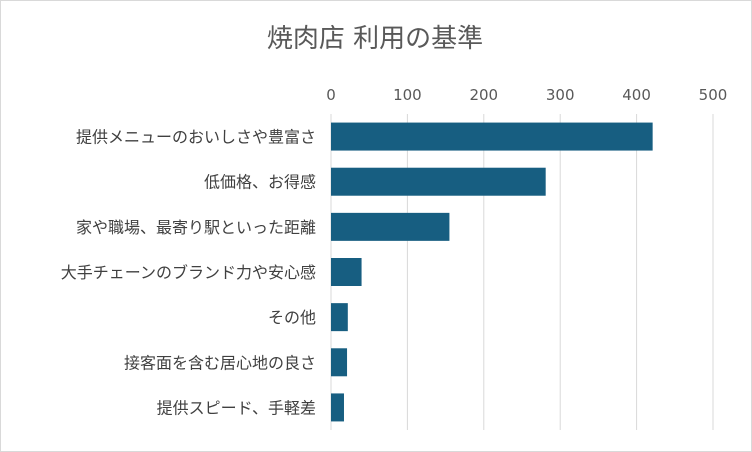  Describe the element at coordinates (236, 407) in the screenshot. I see `category-label: 提供スピード、手軽差` at that location.